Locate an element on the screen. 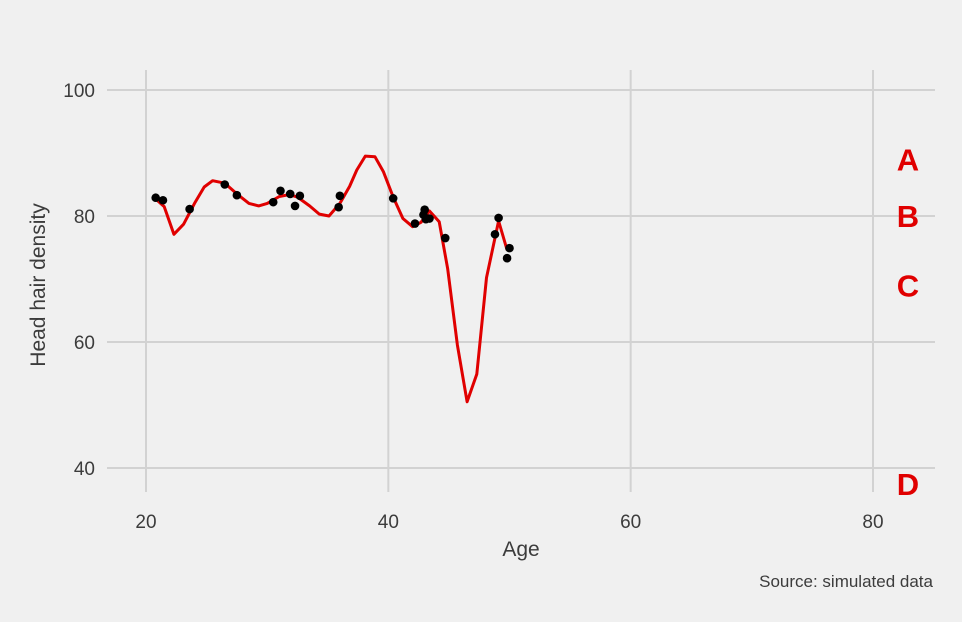 The width and height of the screenshot is (962, 622). y-axis-title: Head hair density is located at coordinates (38, 285).